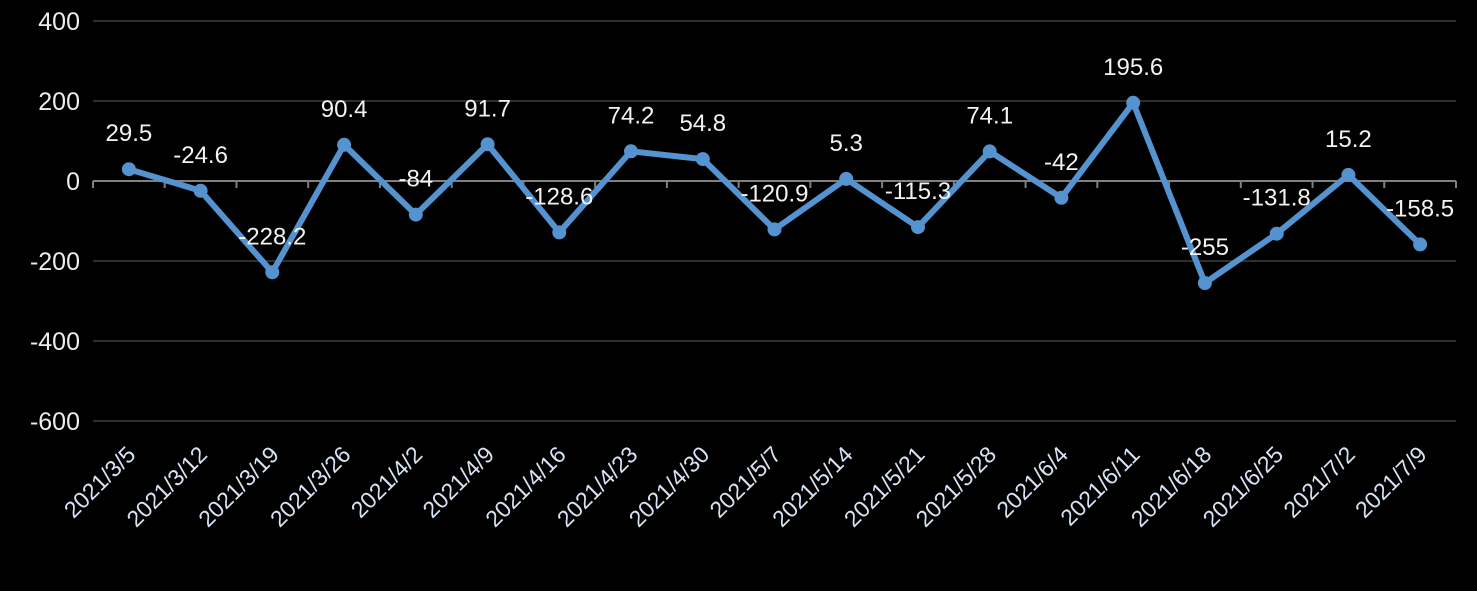 This screenshot has height=591, width=1477. Describe the element at coordinates (73, 182) in the screenshot. I see `y-tick-label: 0` at that location.